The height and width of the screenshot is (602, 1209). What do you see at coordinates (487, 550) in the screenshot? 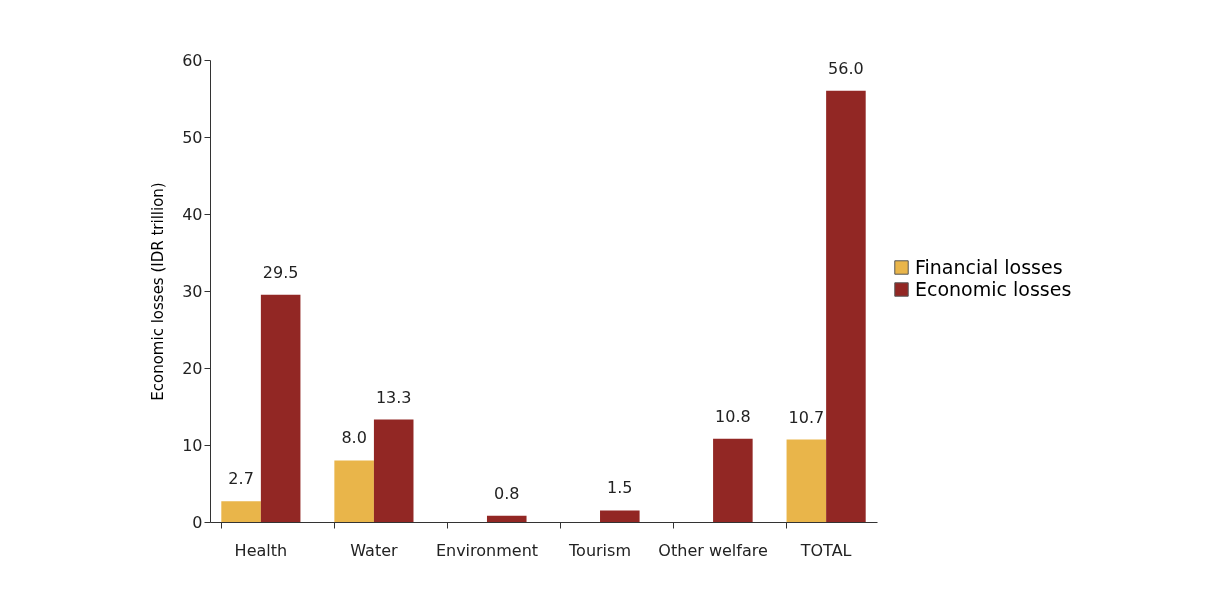
I see `x-tick-label: Environment` at bounding box center [487, 550].